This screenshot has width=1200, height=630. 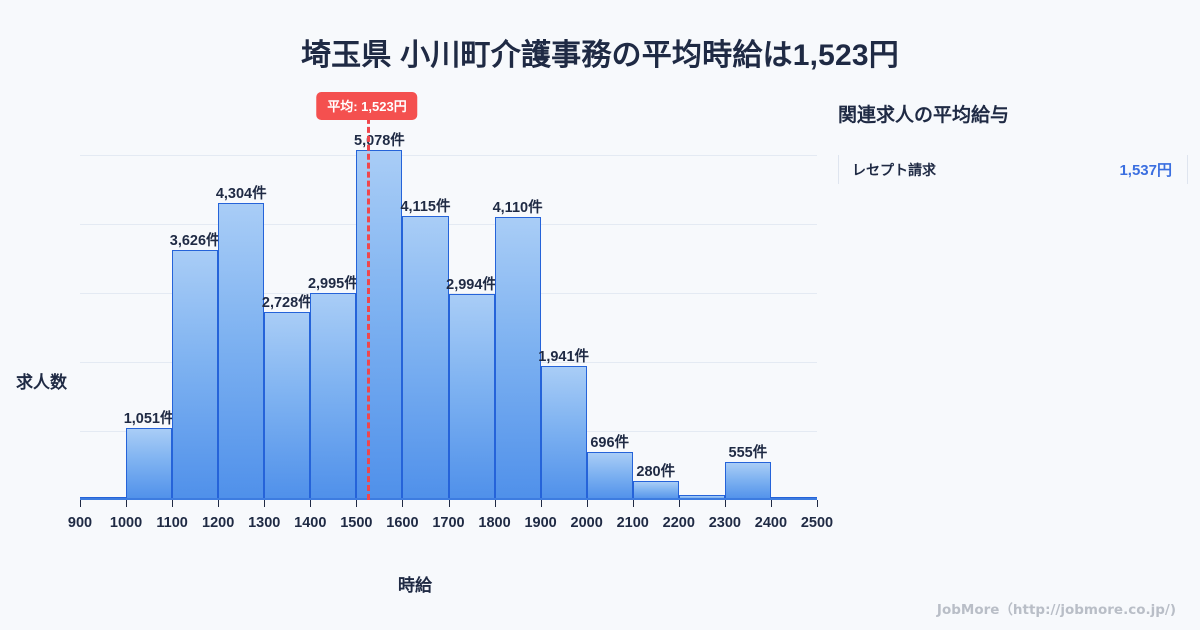 What do you see at coordinates (586, 523) in the screenshot?
I see `x-tick-label: 2000` at bounding box center [586, 523].